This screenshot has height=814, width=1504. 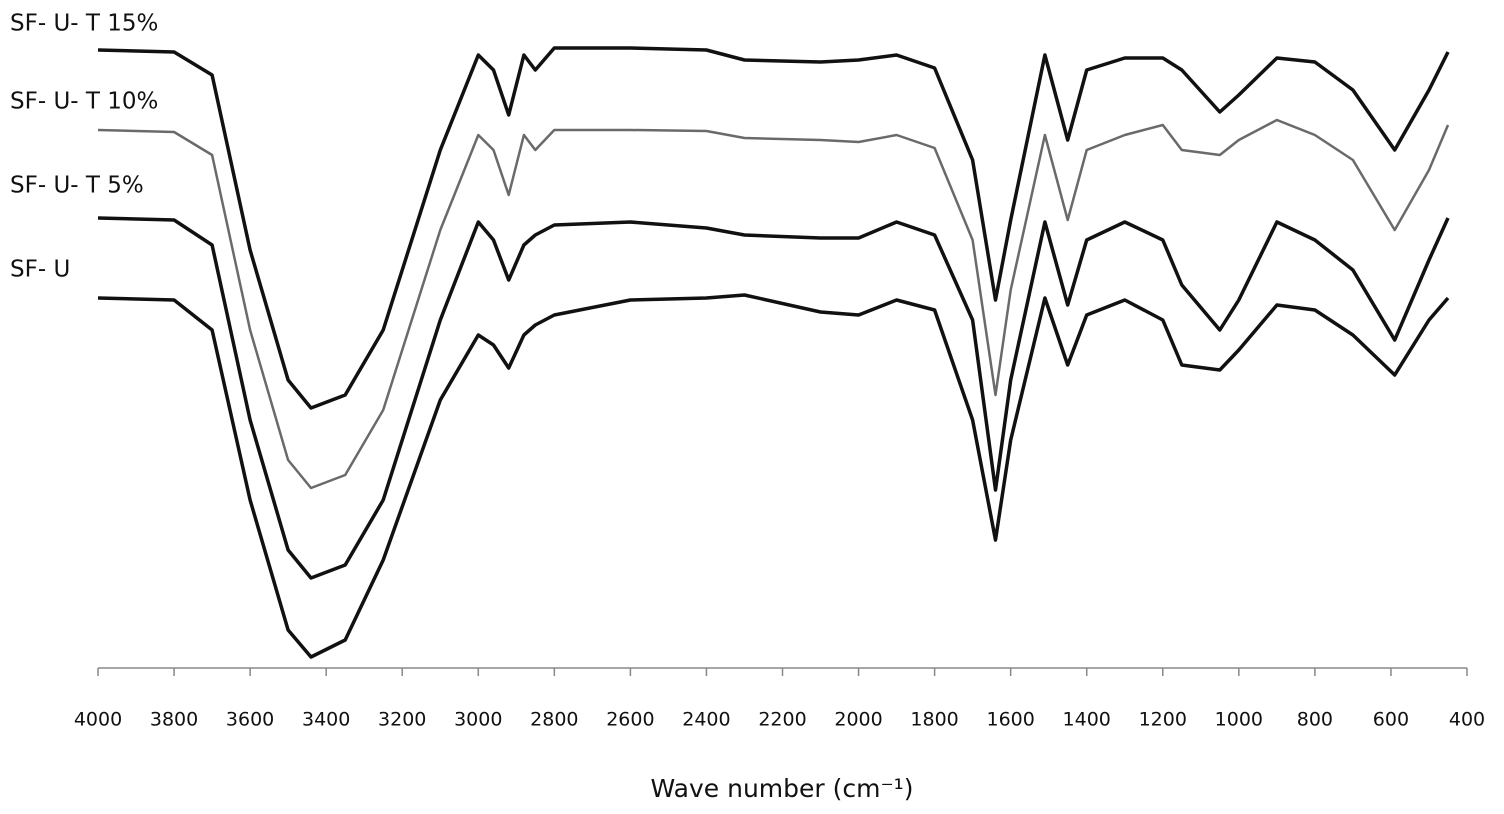 I want to click on x-tick-label: 1600, so click(x=1010, y=720).